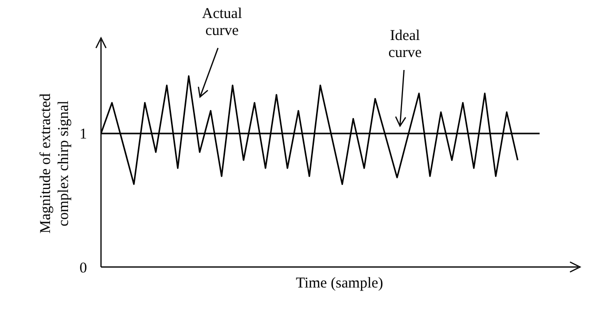 The width and height of the screenshot is (600, 331). What do you see at coordinates (340, 284) in the screenshot?
I see `x-axis-title: Time (sample)` at bounding box center [340, 284].